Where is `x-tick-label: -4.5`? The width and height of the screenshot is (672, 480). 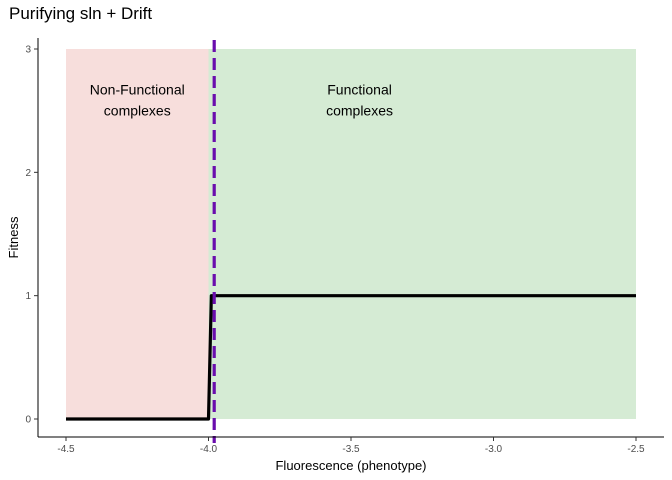 x-tick-label: -4.5 is located at coordinates (66, 449).